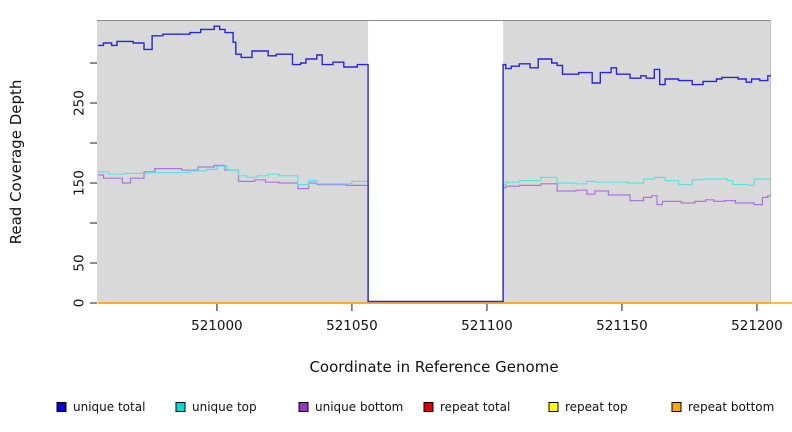 The image size is (792, 432). What do you see at coordinates (180, 407) in the screenshot?
I see `legend-swatch-unique-top` at bounding box center [180, 407].